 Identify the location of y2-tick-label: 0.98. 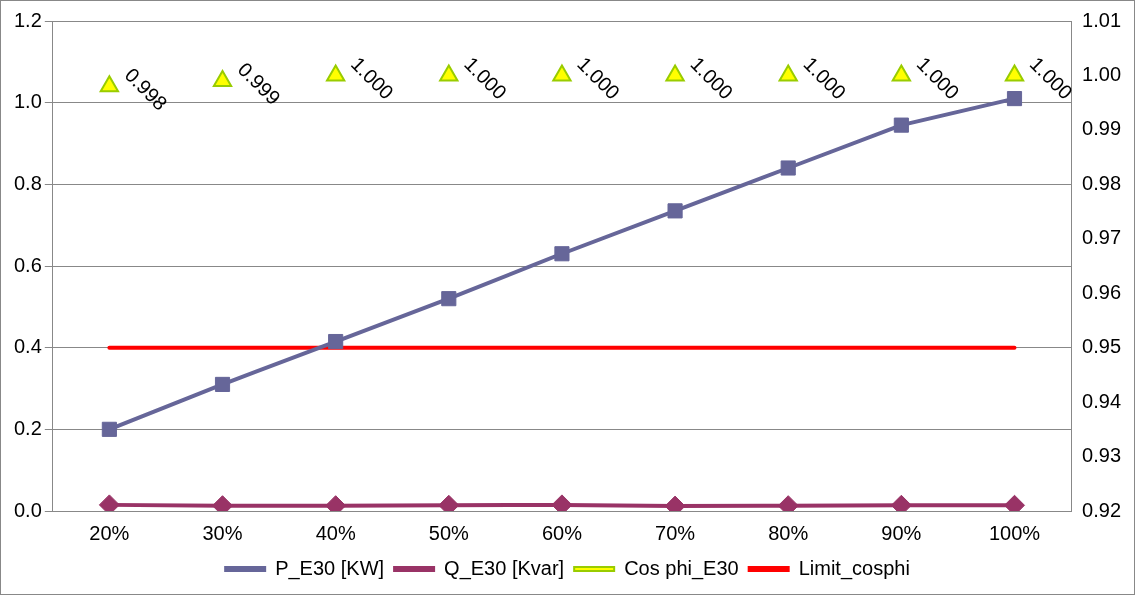
(1102, 182).